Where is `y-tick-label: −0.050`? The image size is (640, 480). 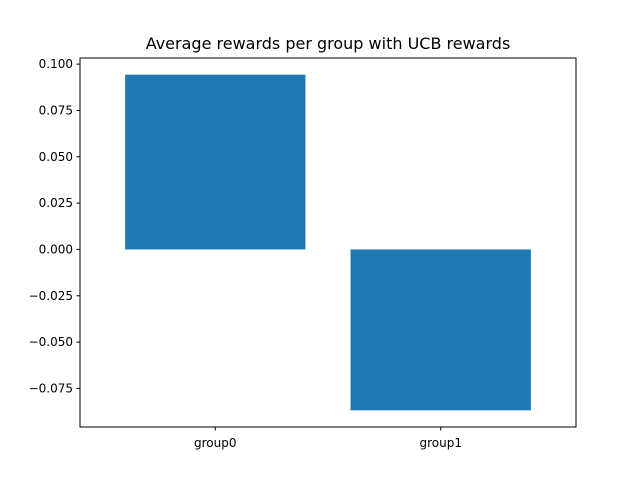 y-tick-label: −0.050 is located at coordinates (51, 342).